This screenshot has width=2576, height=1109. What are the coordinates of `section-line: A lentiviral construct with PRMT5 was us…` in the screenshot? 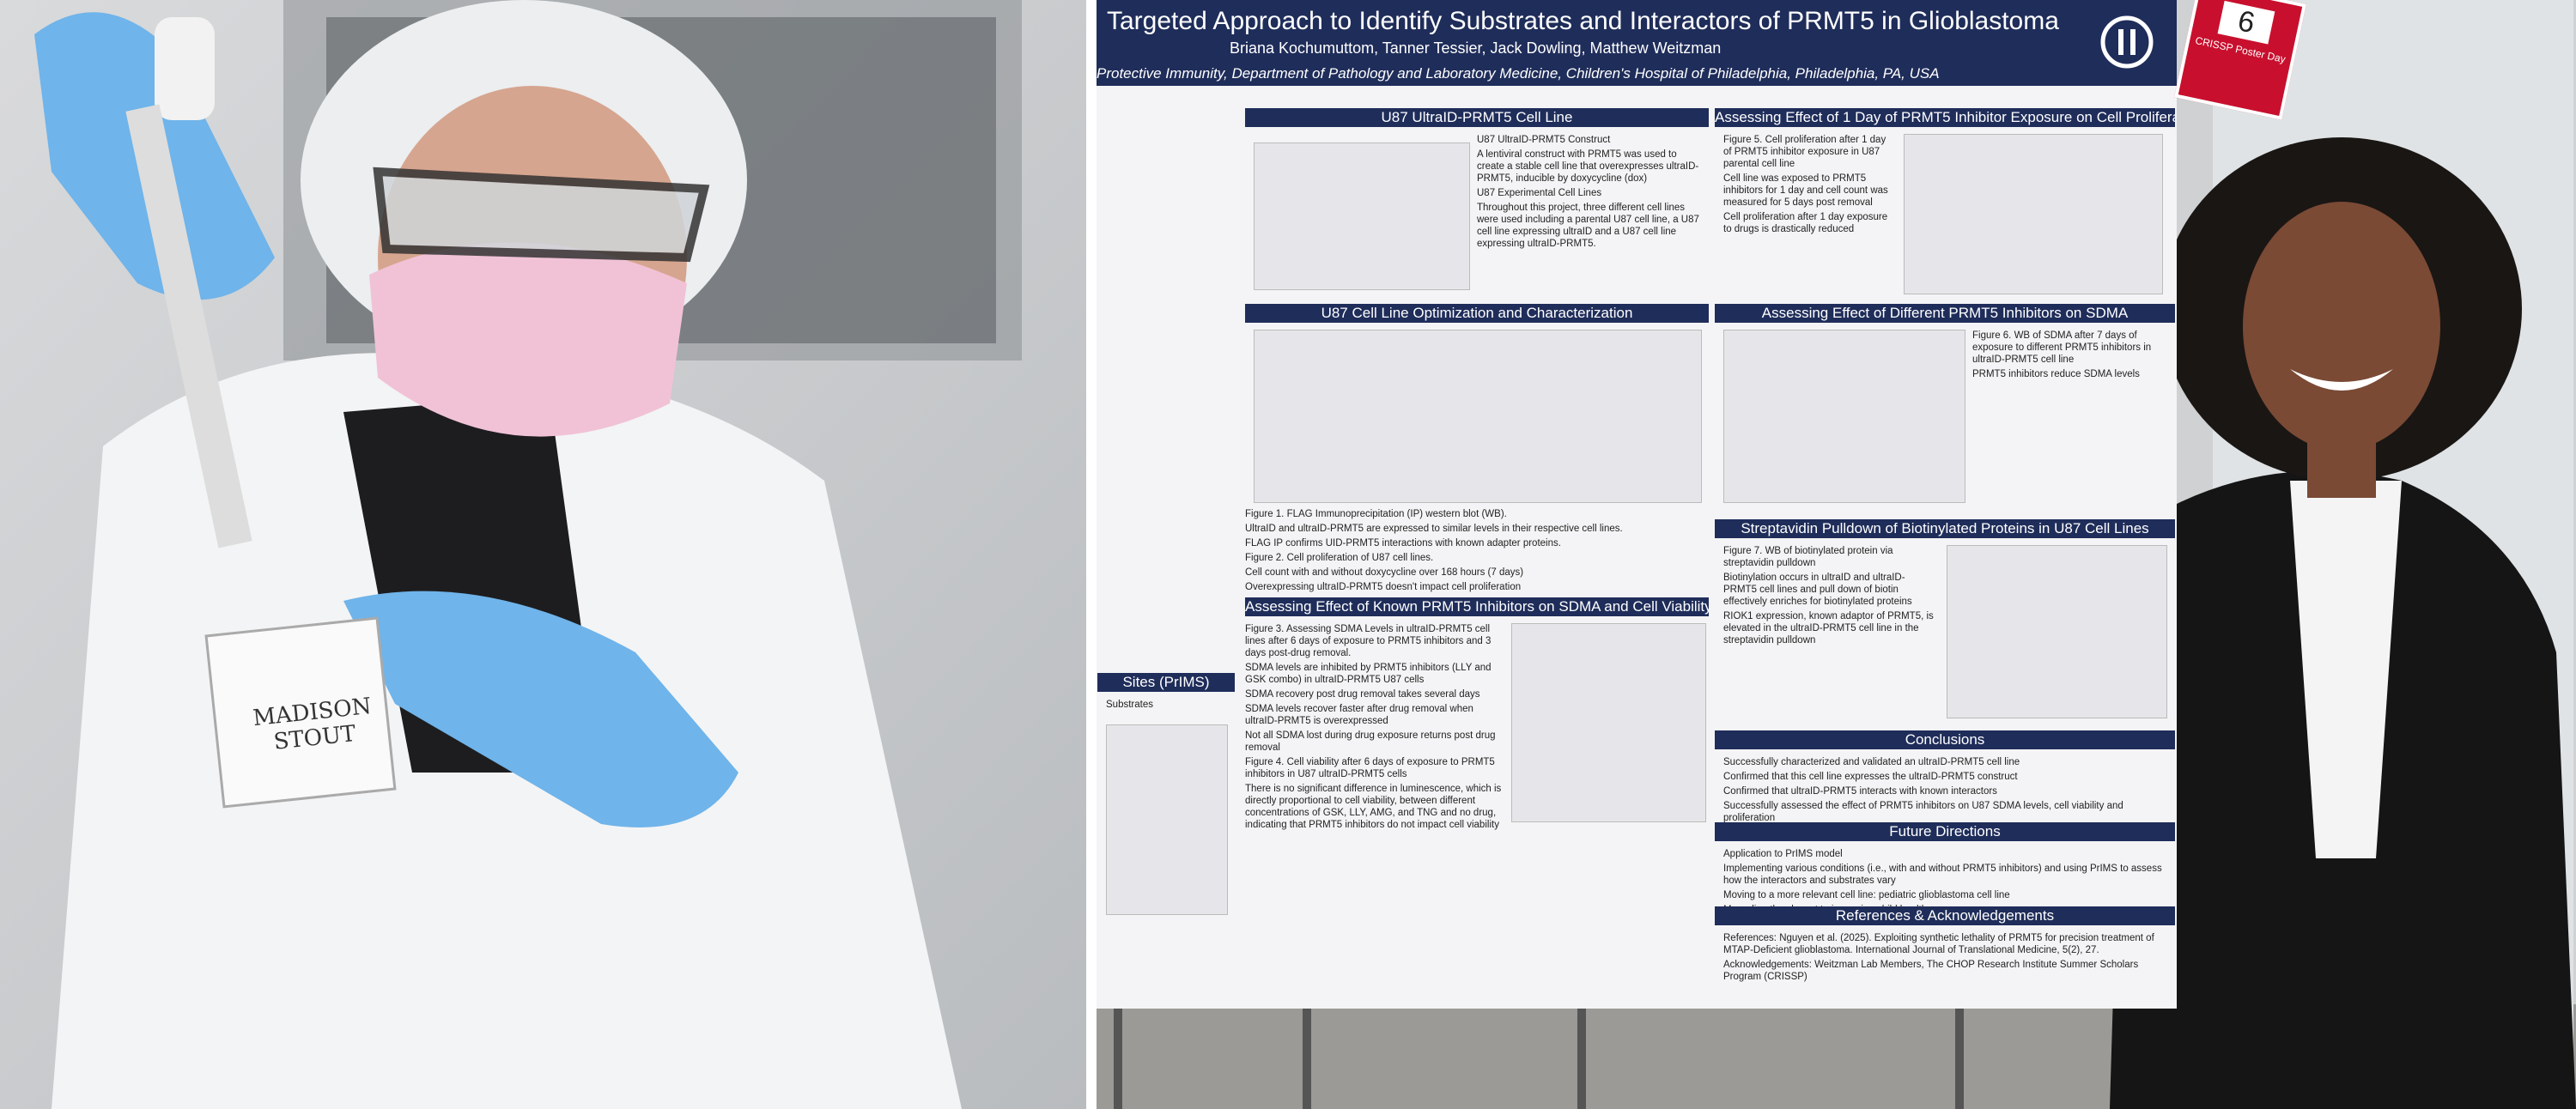 It's located at (1588, 167).